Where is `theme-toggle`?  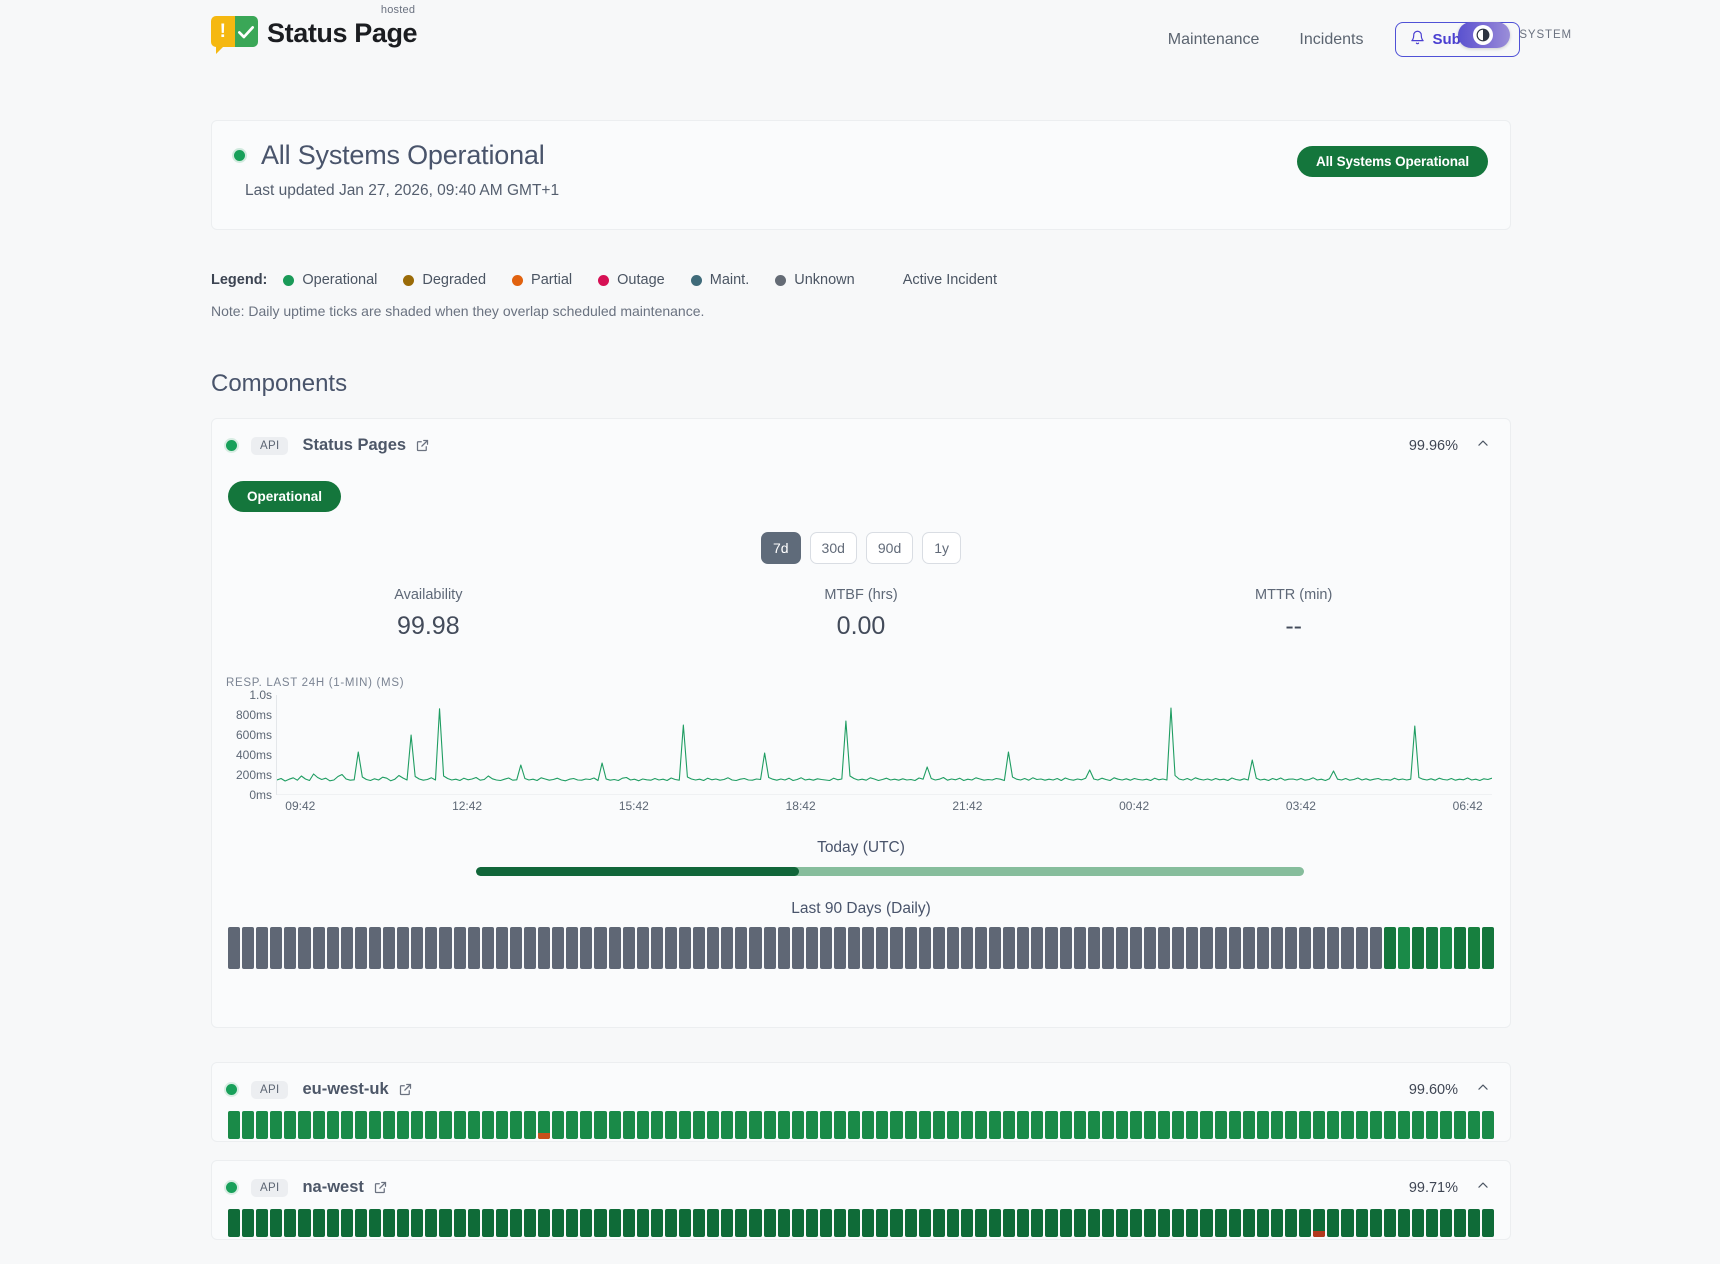
theme-toggle is located at coordinates (1484, 35).